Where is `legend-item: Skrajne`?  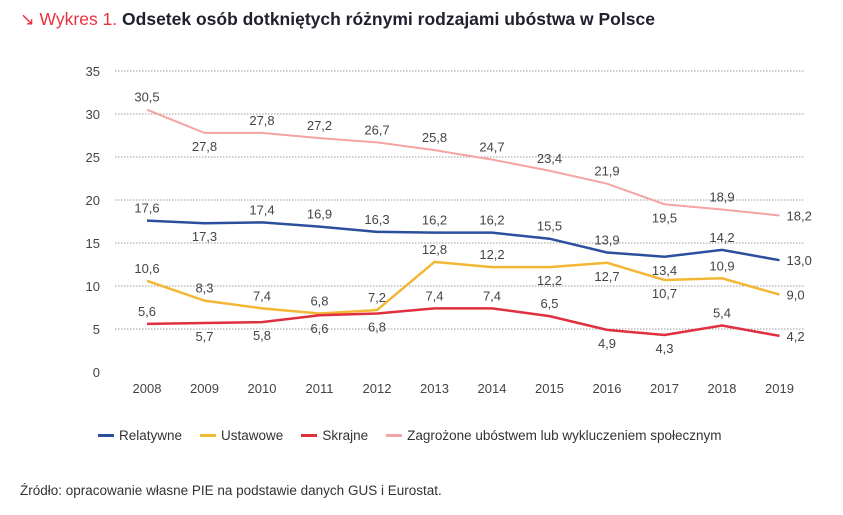
legend-item: Skrajne is located at coordinates (334, 435).